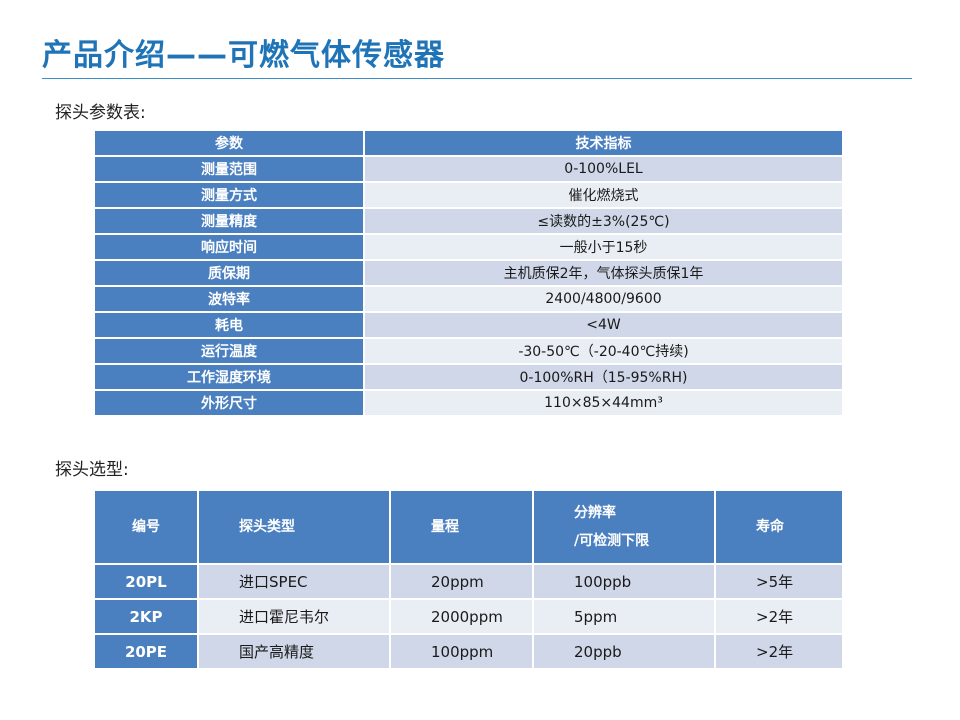 This screenshot has width=960, height=720. I want to click on param-name: 测量精度, so click(230, 221).